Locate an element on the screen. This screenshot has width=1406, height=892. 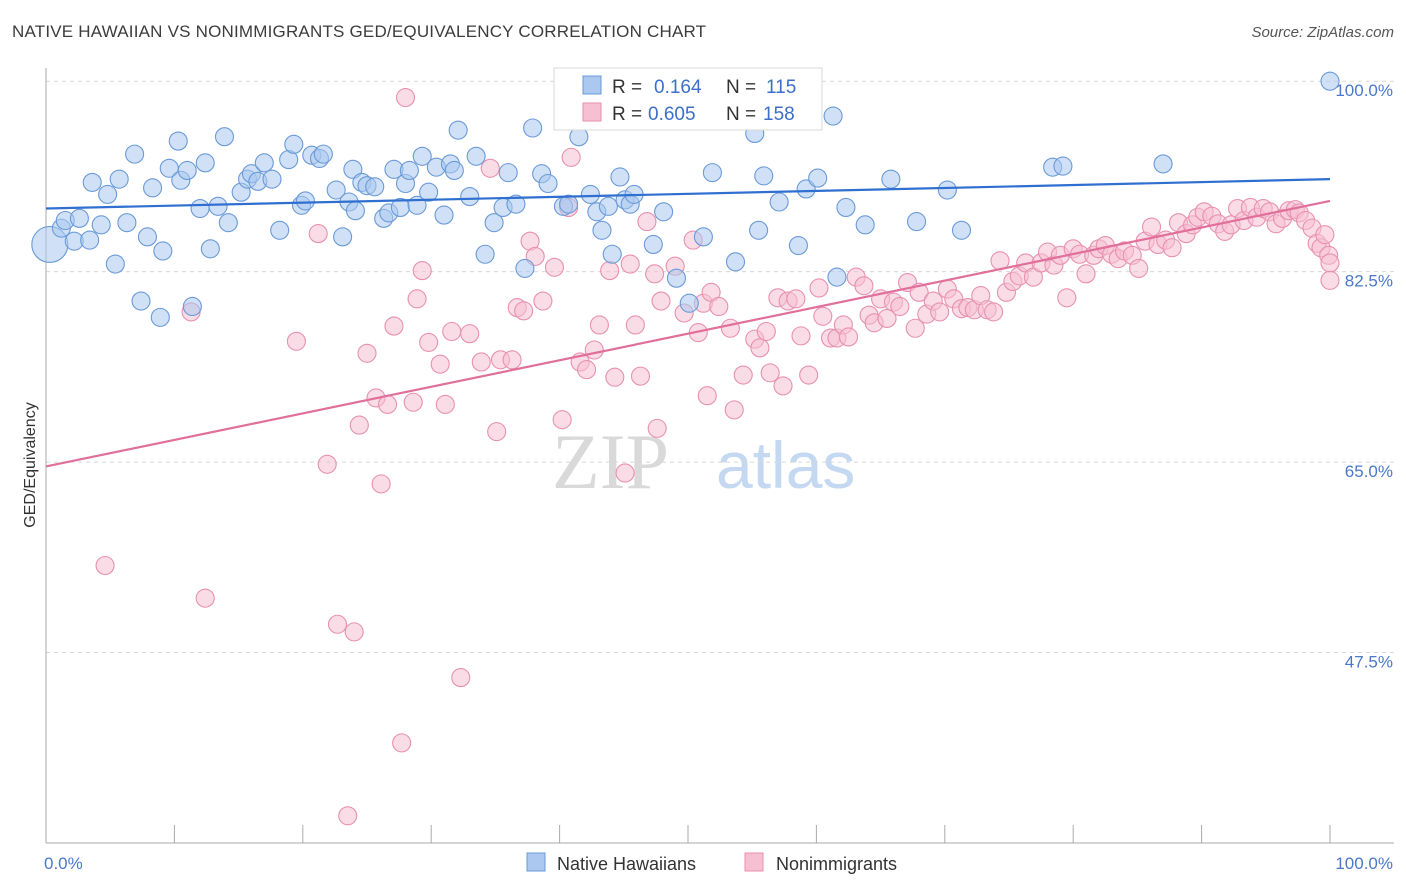
series-legend: Native Hawaiians Nonimmigrants is located at coordinates (711, 863).